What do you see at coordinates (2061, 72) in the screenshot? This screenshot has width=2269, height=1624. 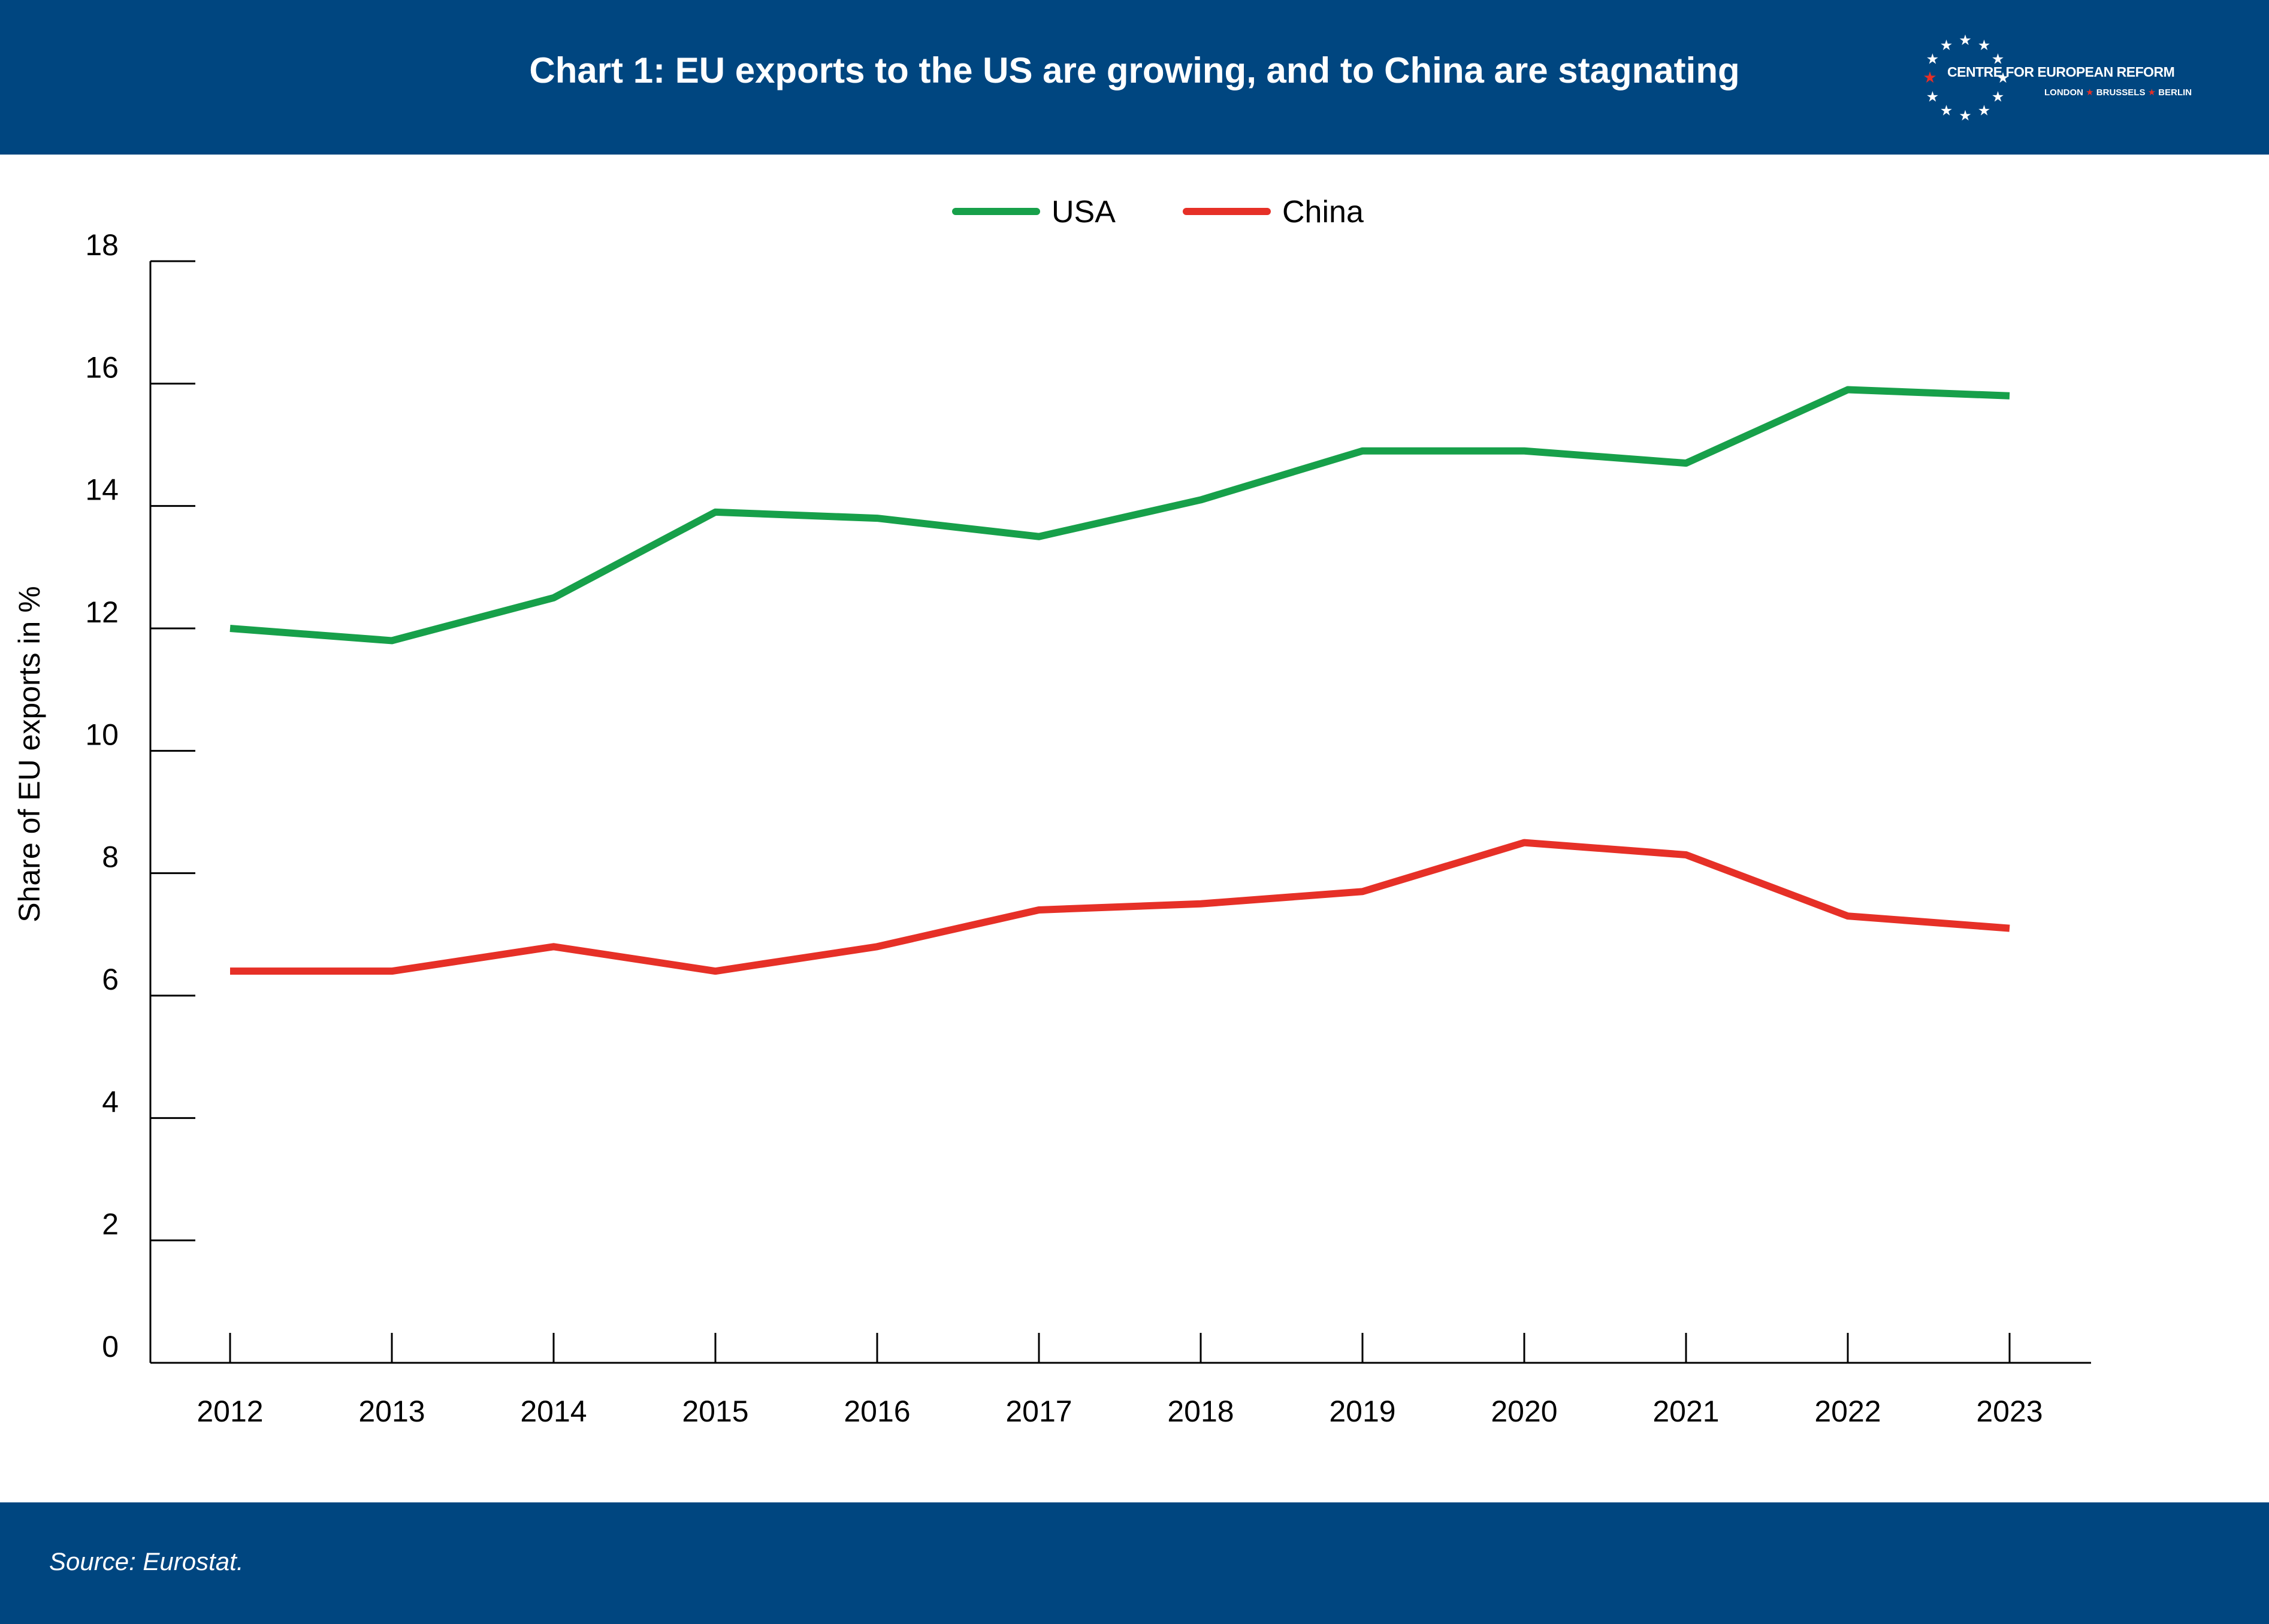 I see `logo-name: CENTRE FOR EUROPEAN REFORM` at bounding box center [2061, 72].